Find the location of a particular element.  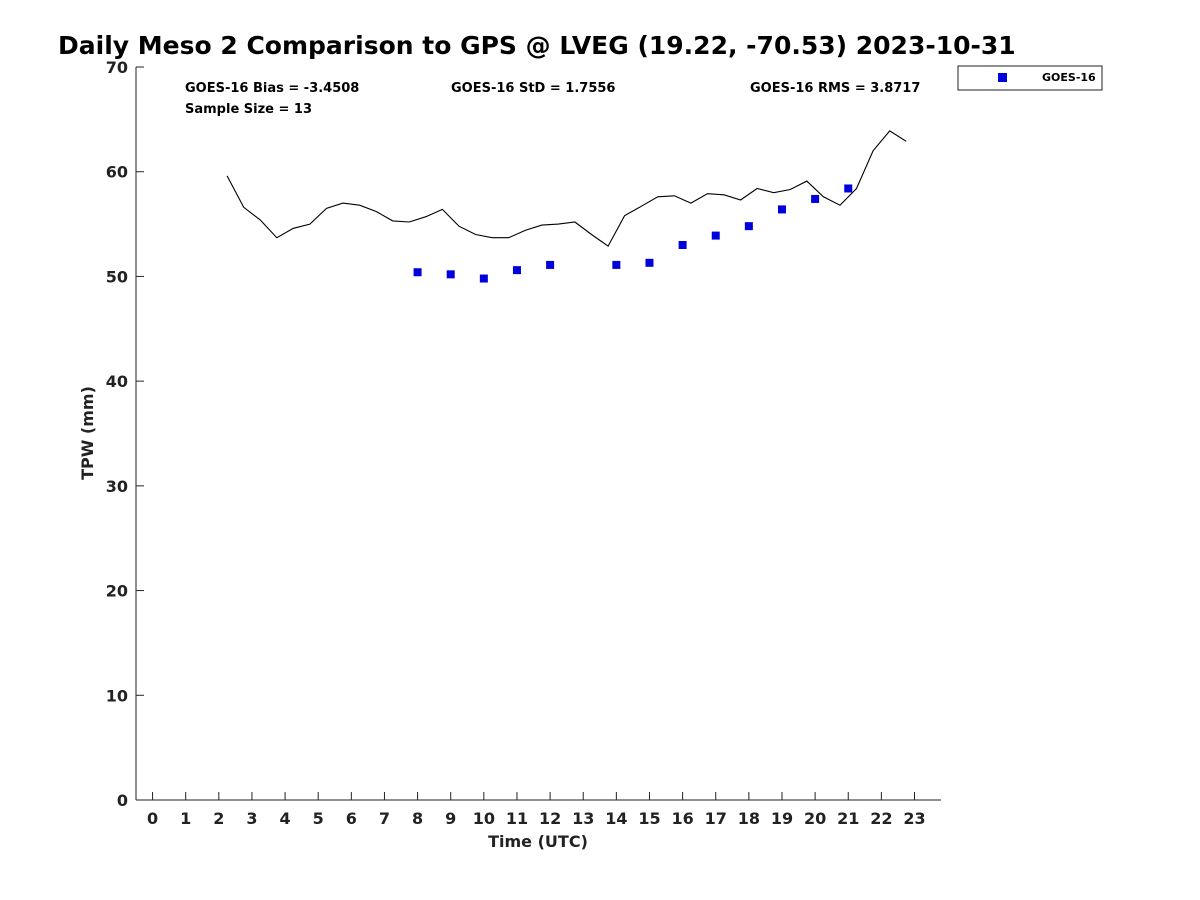

series-layer is located at coordinates (566, 206).